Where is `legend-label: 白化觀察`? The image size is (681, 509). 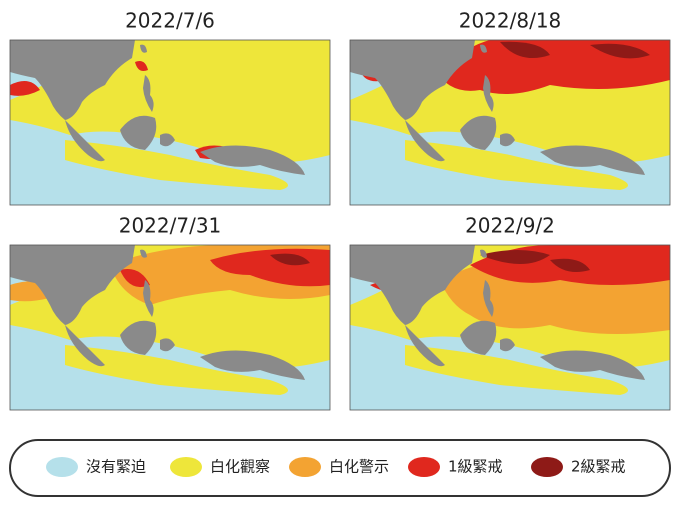 legend-label: 白化觀察 is located at coordinates (240, 467).